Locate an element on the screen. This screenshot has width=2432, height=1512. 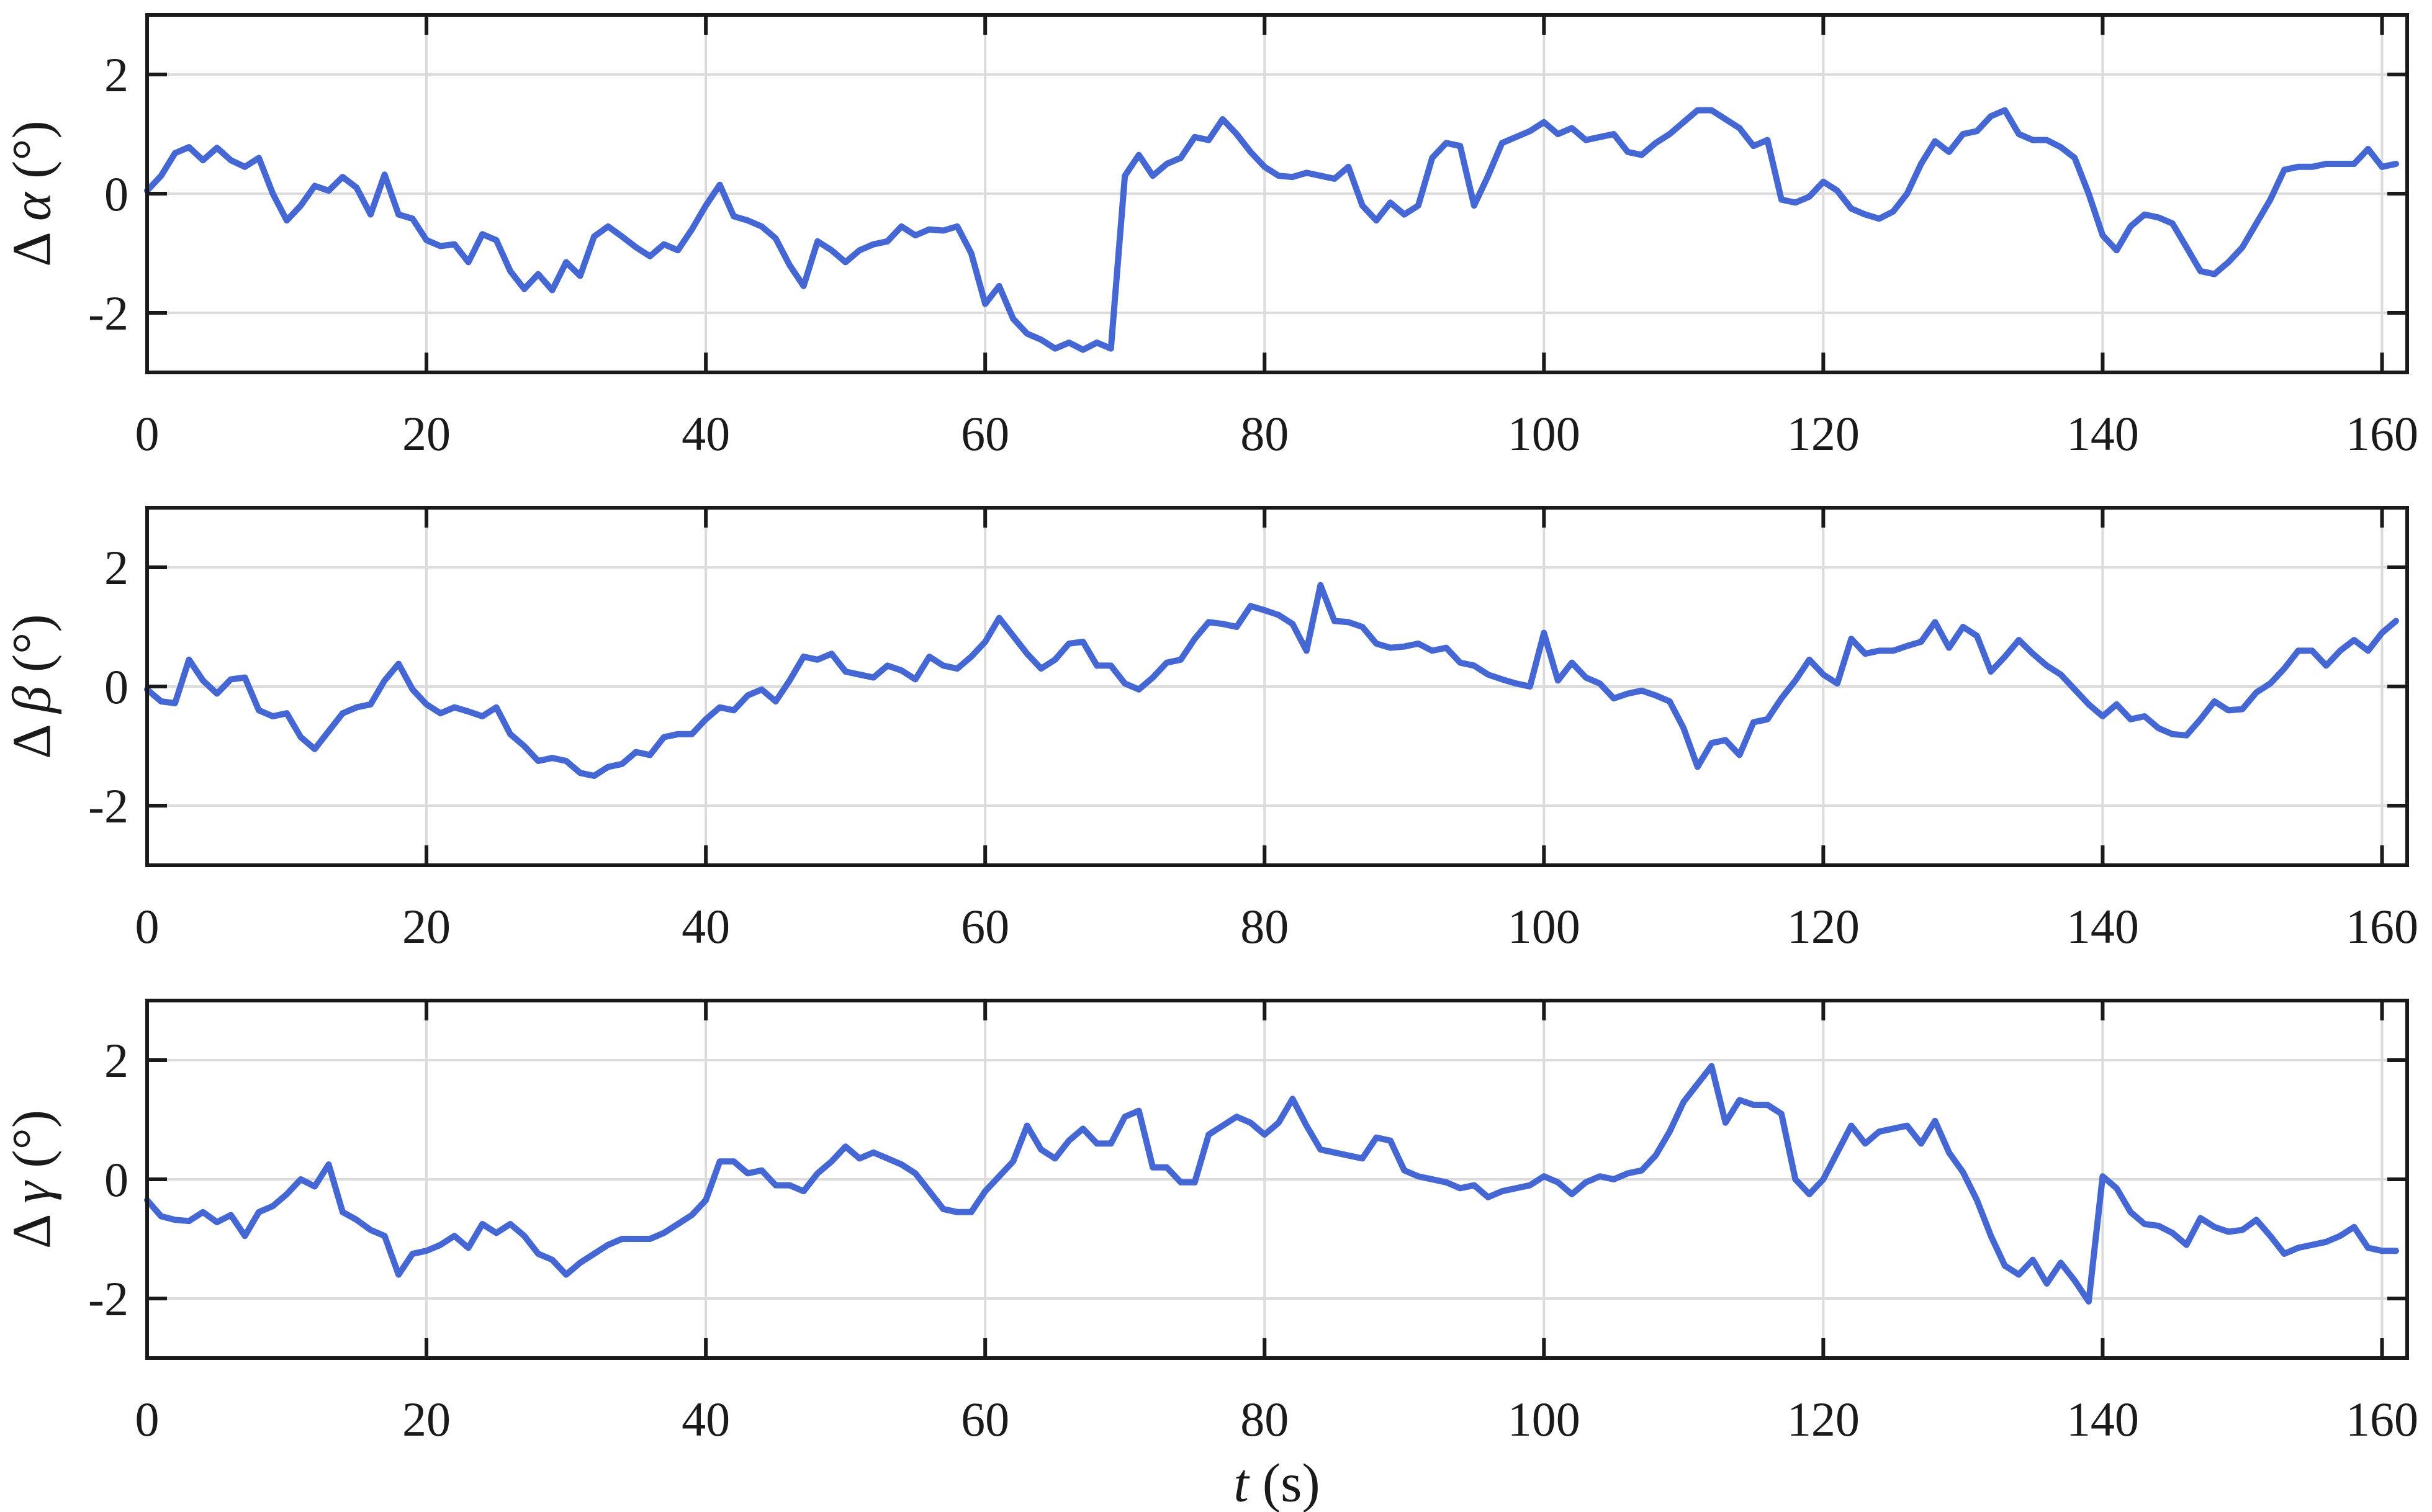
y-axis-label-beta: Δ β (°) is located at coordinates (32, 686).